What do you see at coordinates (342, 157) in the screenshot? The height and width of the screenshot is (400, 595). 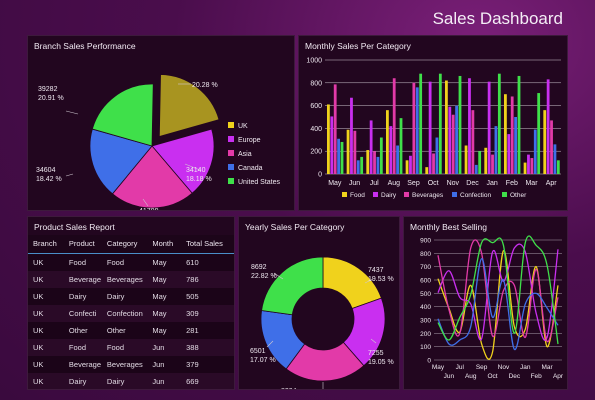 I see `bar-other-may` at bounding box center [342, 157].